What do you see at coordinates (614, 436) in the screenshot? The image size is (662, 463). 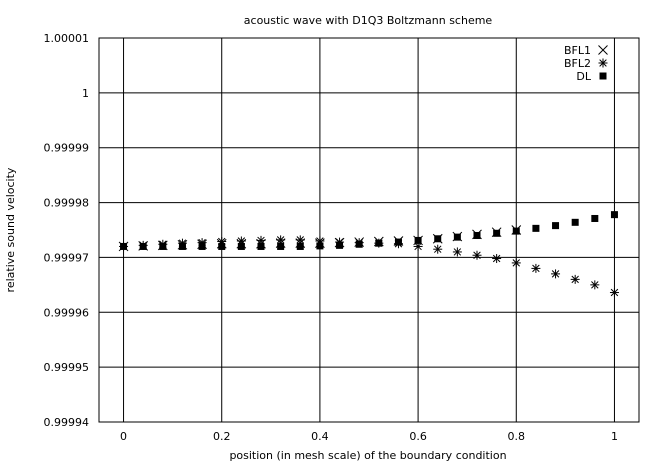 I see `x-tick-label: 1` at bounding box center [614, 436].